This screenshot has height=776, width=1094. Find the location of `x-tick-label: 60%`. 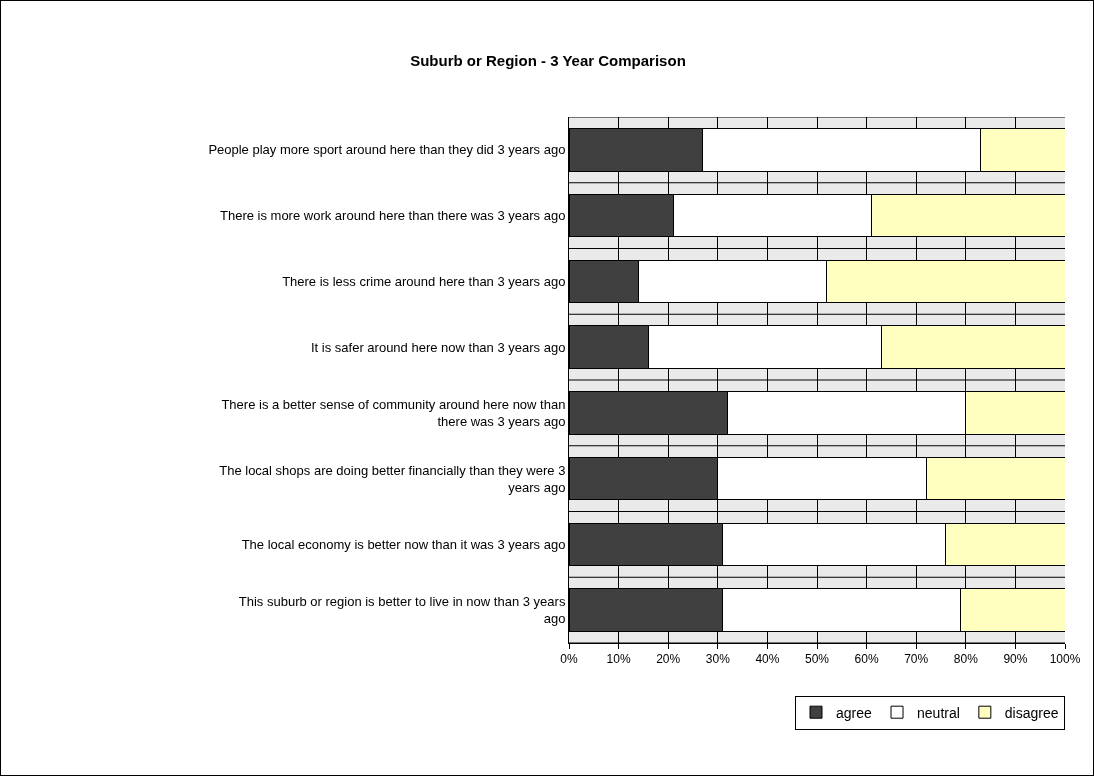

x-tick-label: 60% is located at coordinates (866, 659).